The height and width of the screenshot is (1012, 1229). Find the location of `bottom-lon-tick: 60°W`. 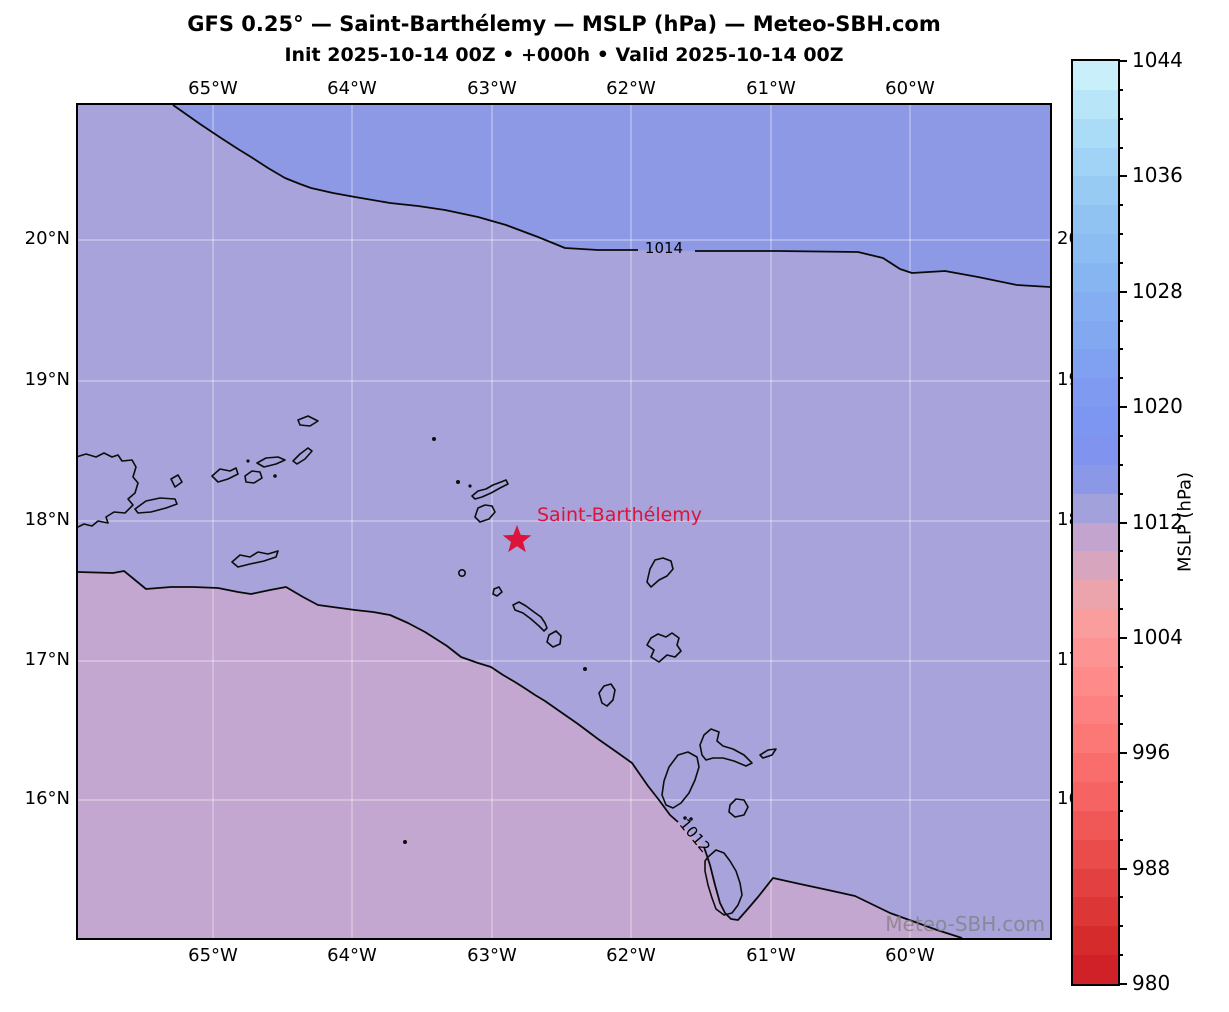

bottom-lon-tick: 60°W is located at coordinates (910, 955).